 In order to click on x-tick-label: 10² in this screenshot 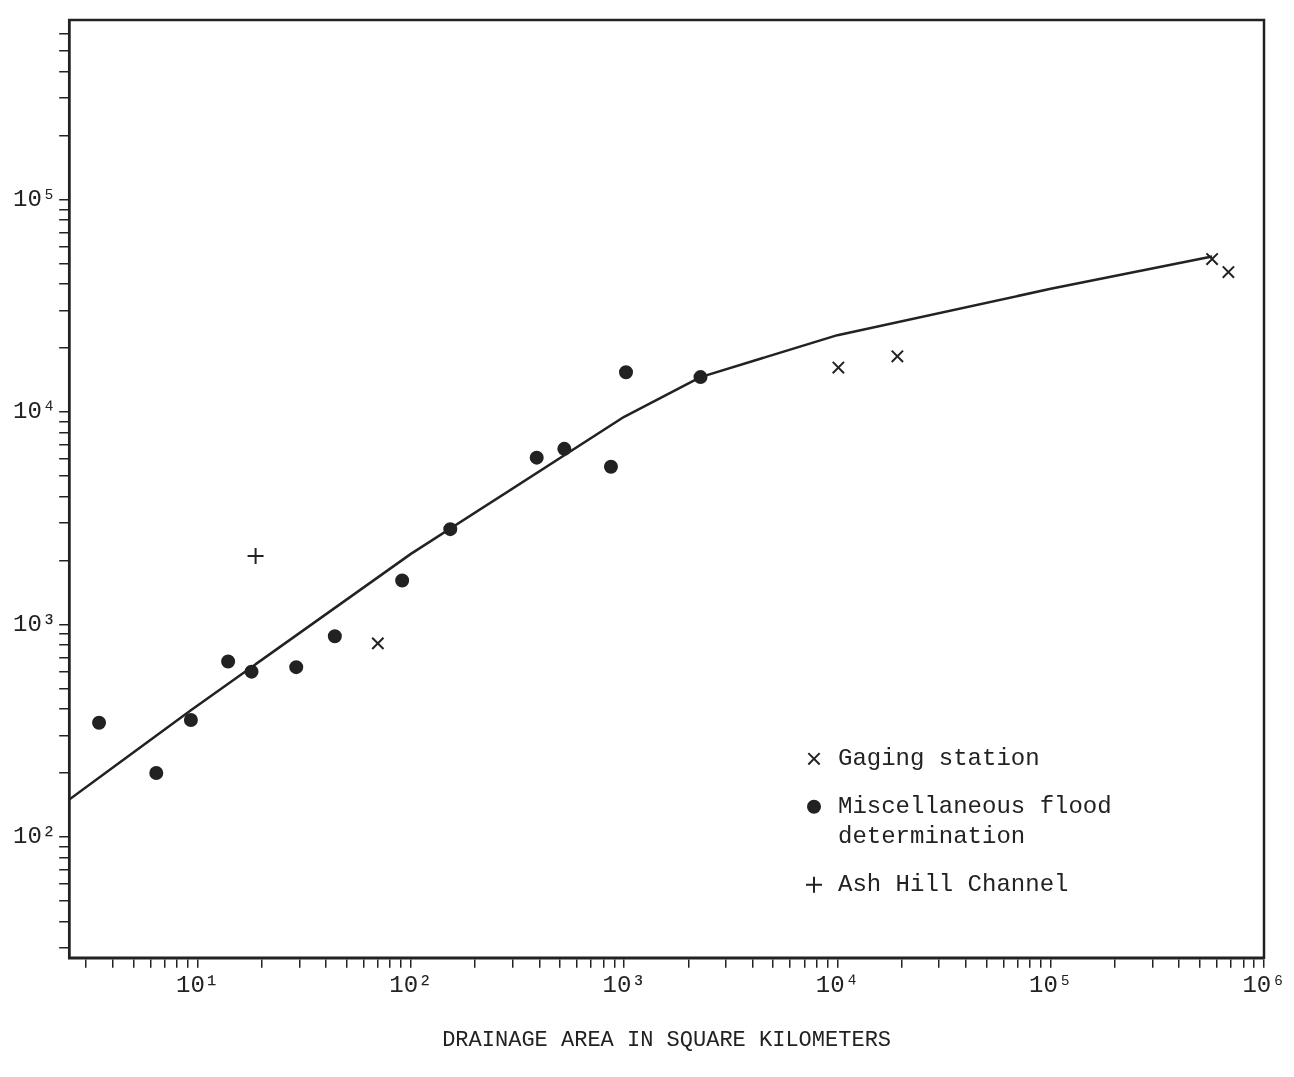, I will do `click(411, 985)`.